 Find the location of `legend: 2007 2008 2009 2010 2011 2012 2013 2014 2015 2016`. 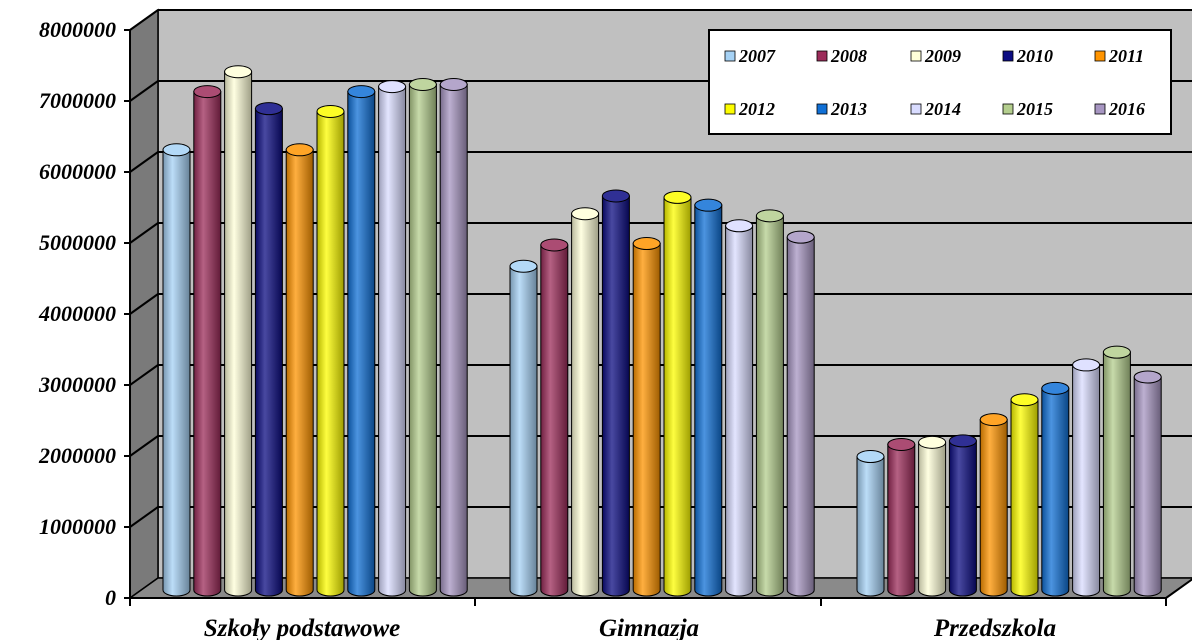

legend: 2007 2008 2009 2010 2011 2012 2013 2014 2015 2016 is located at coordinates (940, 82).